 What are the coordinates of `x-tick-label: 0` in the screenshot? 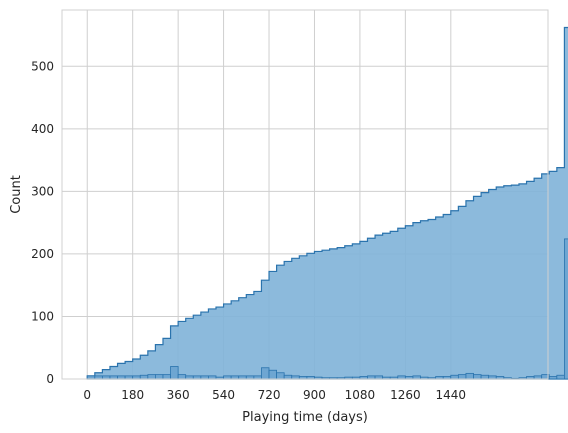 It's located at (87, 395).